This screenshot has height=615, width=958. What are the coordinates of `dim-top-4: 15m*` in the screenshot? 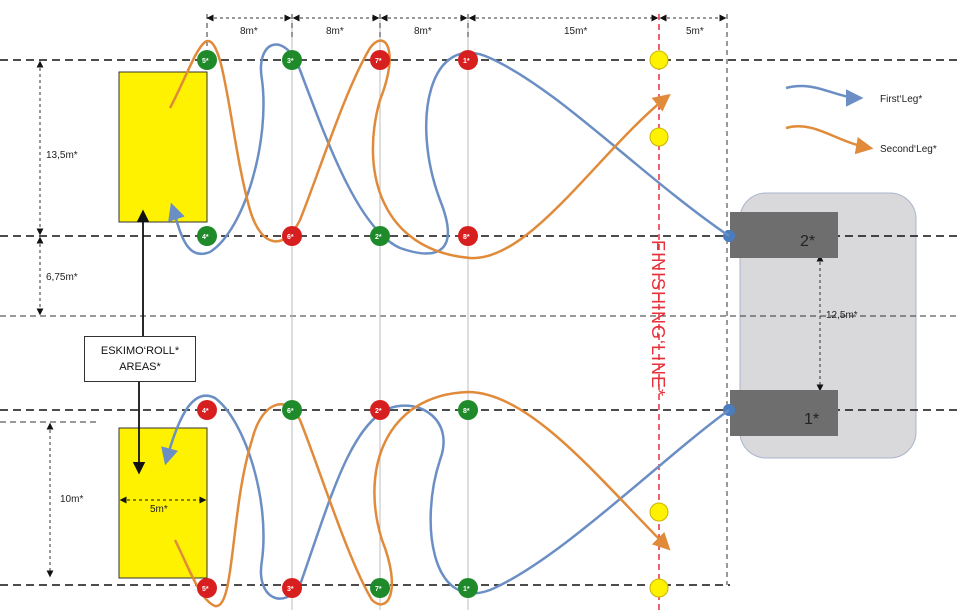 It's located at (575, 31).